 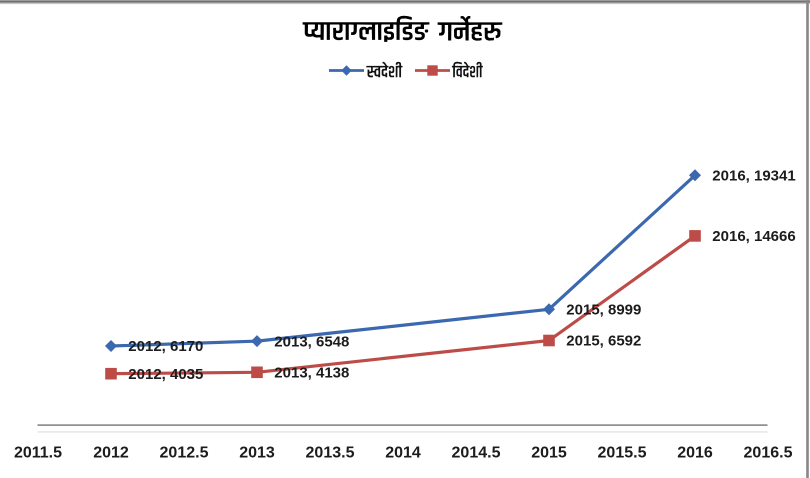 I want to click on svg-text: 2015.5, so click(x=622, y=453).